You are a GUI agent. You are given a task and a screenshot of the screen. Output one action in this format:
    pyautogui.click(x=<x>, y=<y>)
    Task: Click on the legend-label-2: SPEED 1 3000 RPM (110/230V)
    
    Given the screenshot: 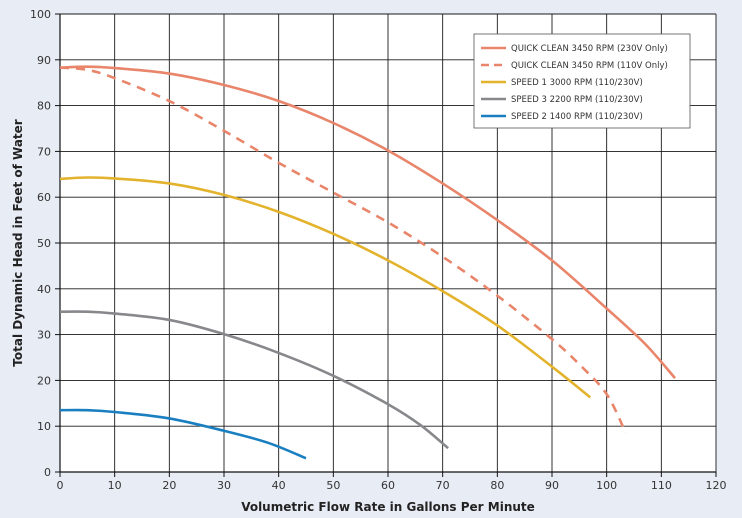 What is the action you would take?
    pyautogui.click(x=577, y=83)
    